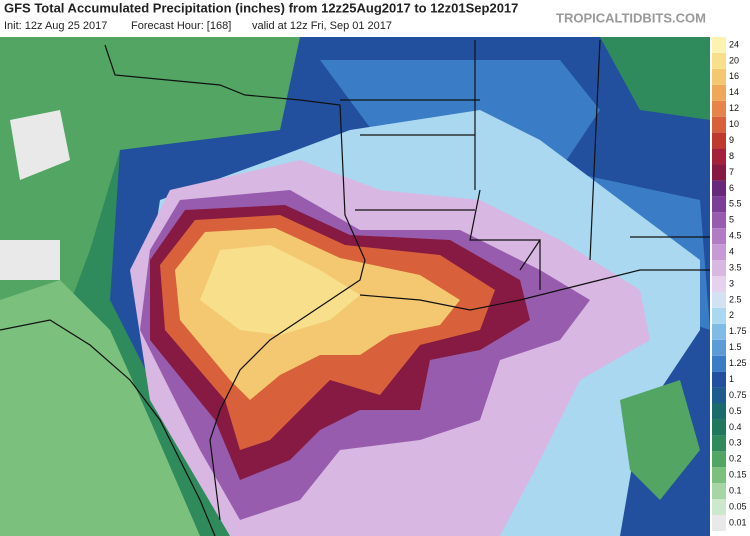  I want to click on colorbar-label: 0.05, so click(738, 506).